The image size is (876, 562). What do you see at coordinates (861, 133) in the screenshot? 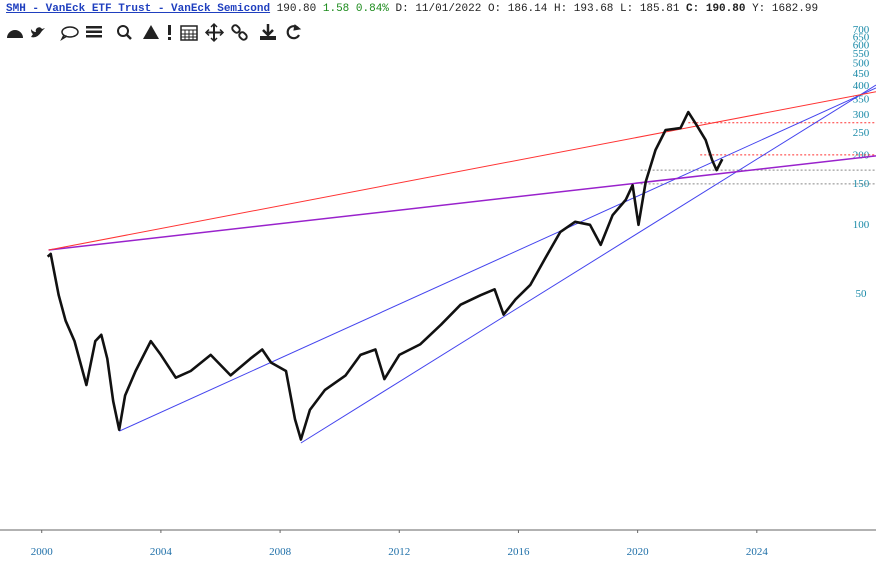
I see `y-tick-label: 250` at bounding box center [861, 133].